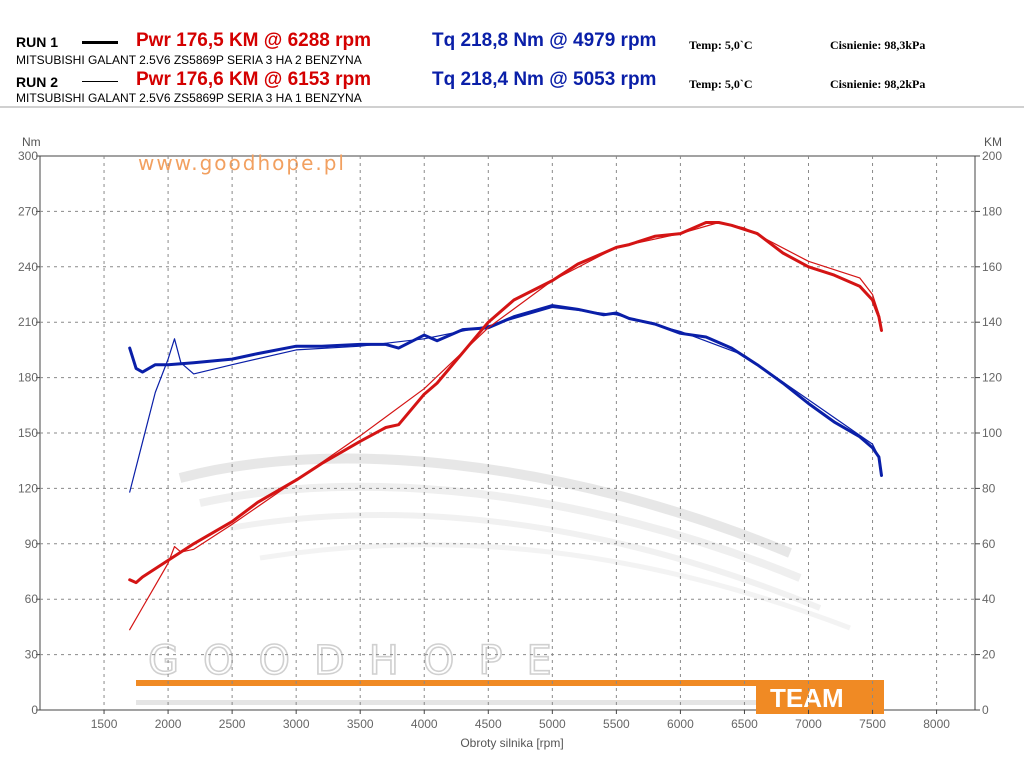 The image size is (1024, 768). Describe the element at coordinates (28, 156) in the screenshot. I see `y-left-tick-label: 300` at that location.